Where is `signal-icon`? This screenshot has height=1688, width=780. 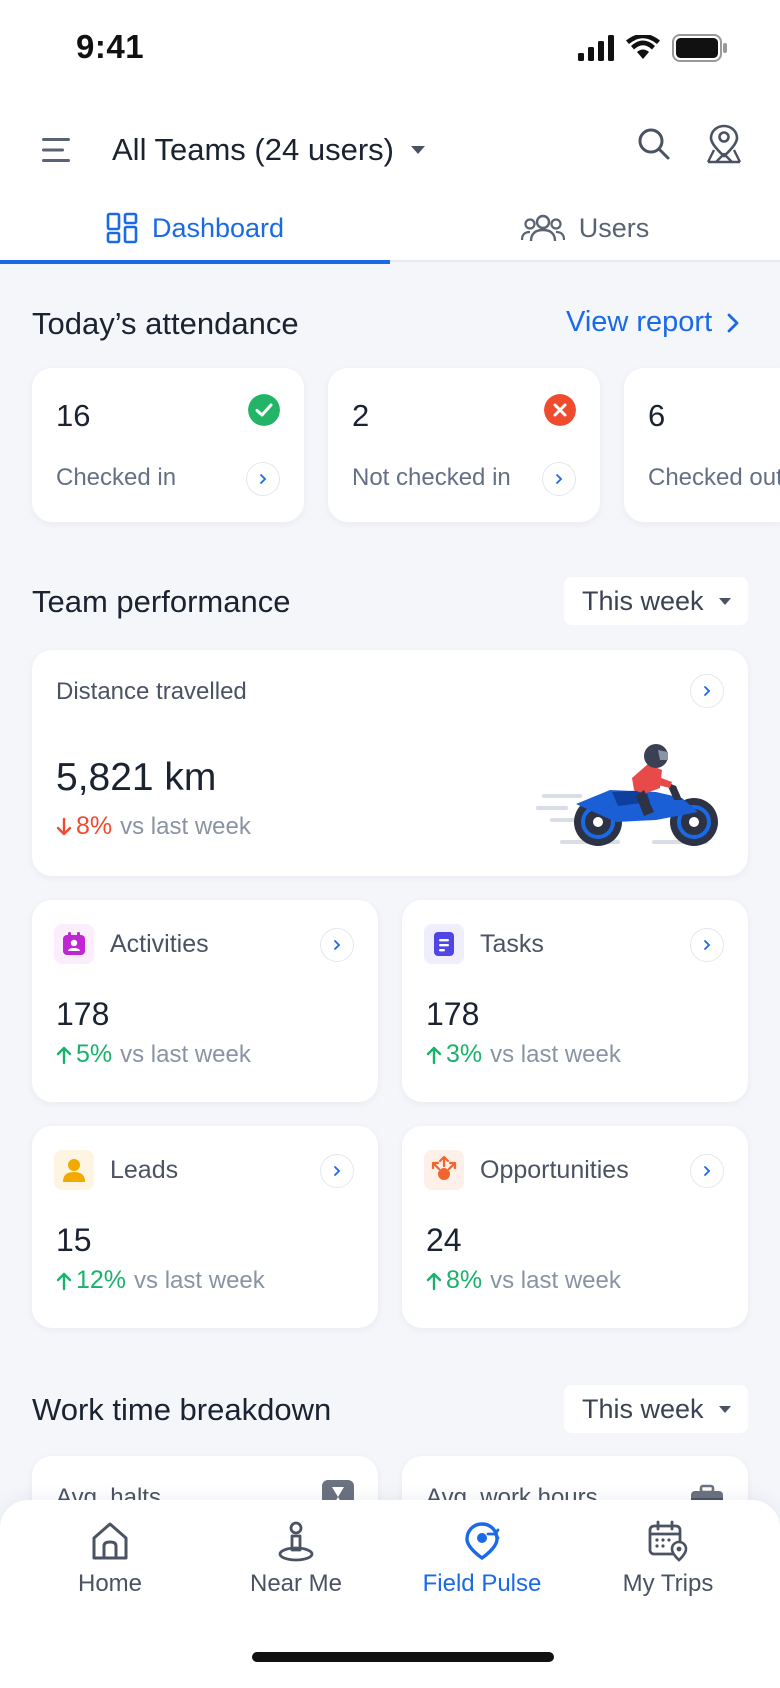 signal-icon is located at coordinates (596, 48).